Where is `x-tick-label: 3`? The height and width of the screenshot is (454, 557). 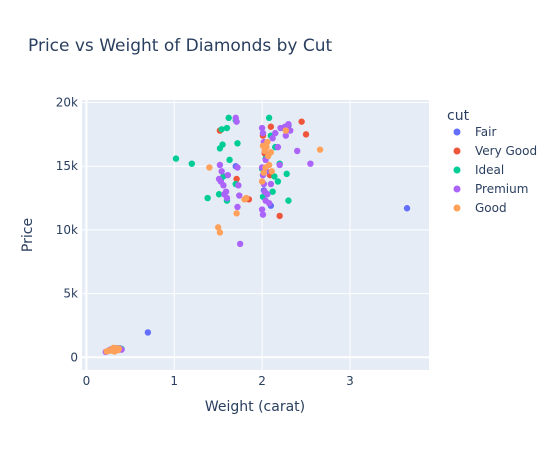 x-tick-label: 3 is located at coordinates (350, 381).